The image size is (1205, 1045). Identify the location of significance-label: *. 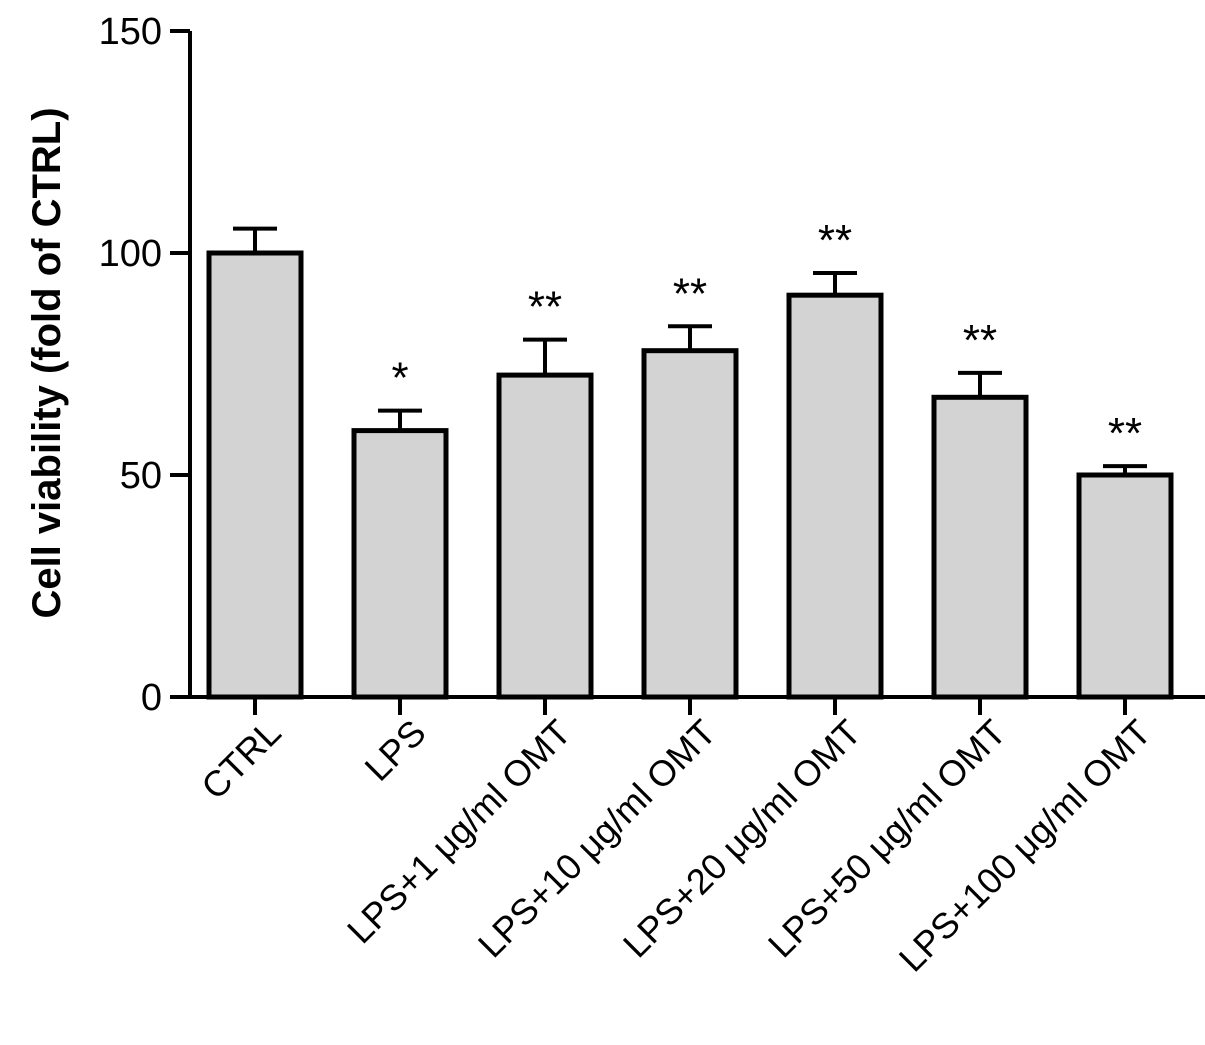
(399, 378).